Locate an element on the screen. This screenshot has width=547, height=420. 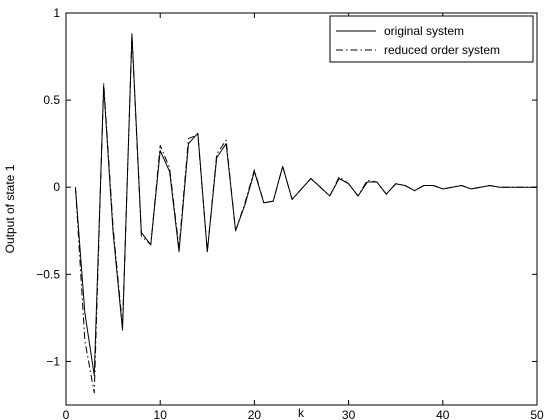
y-tick-label: −0.5 is located at coordinates (48, 274).